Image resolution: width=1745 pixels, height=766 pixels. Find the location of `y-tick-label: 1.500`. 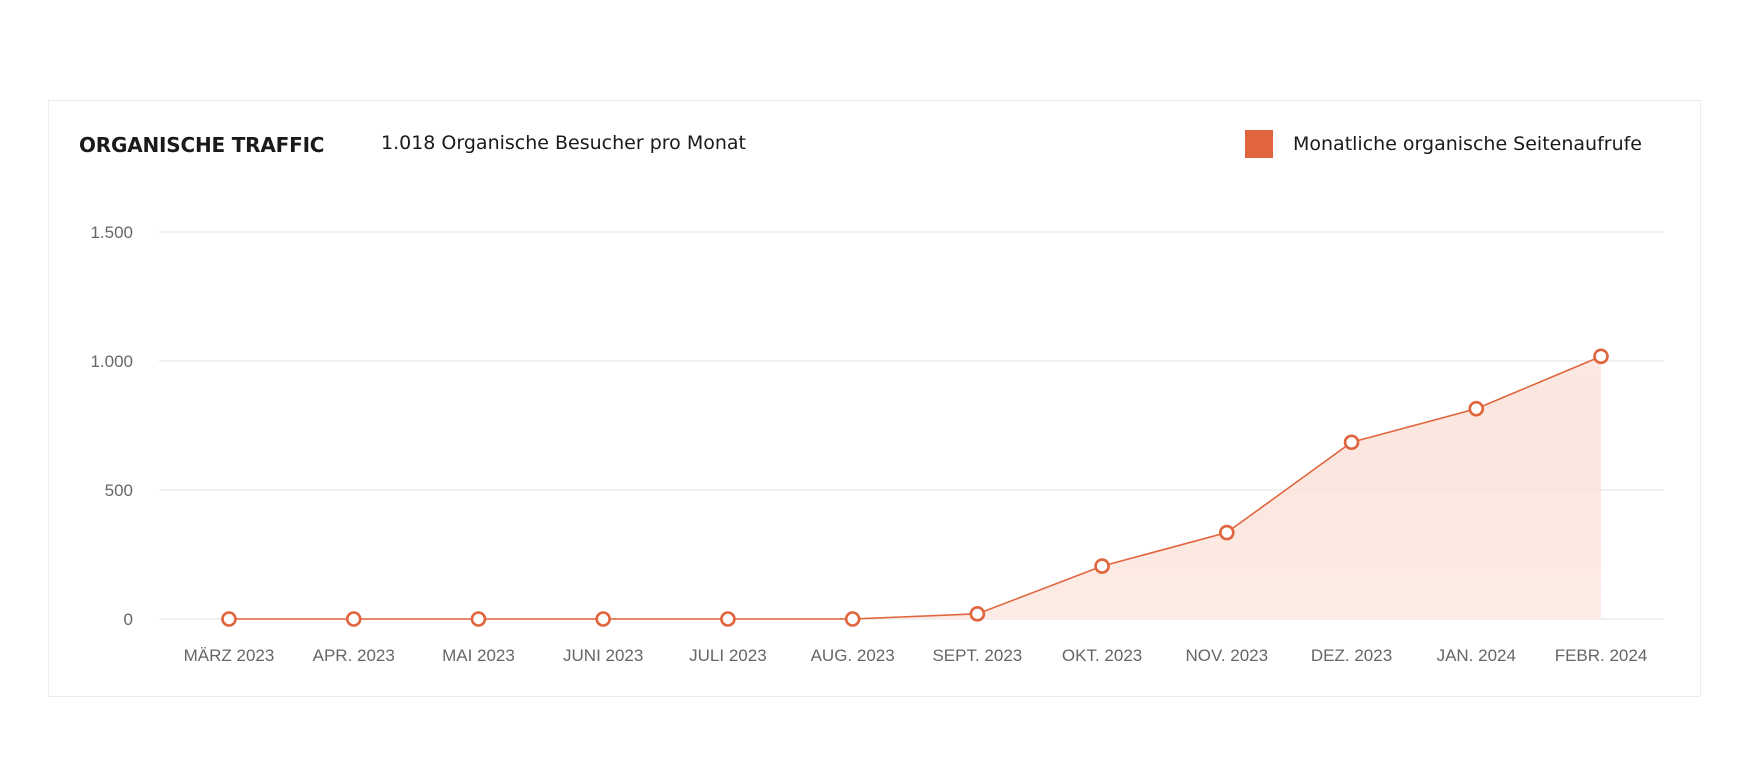

y-tick-label: 1.500 is located at coordinates (111, 232).